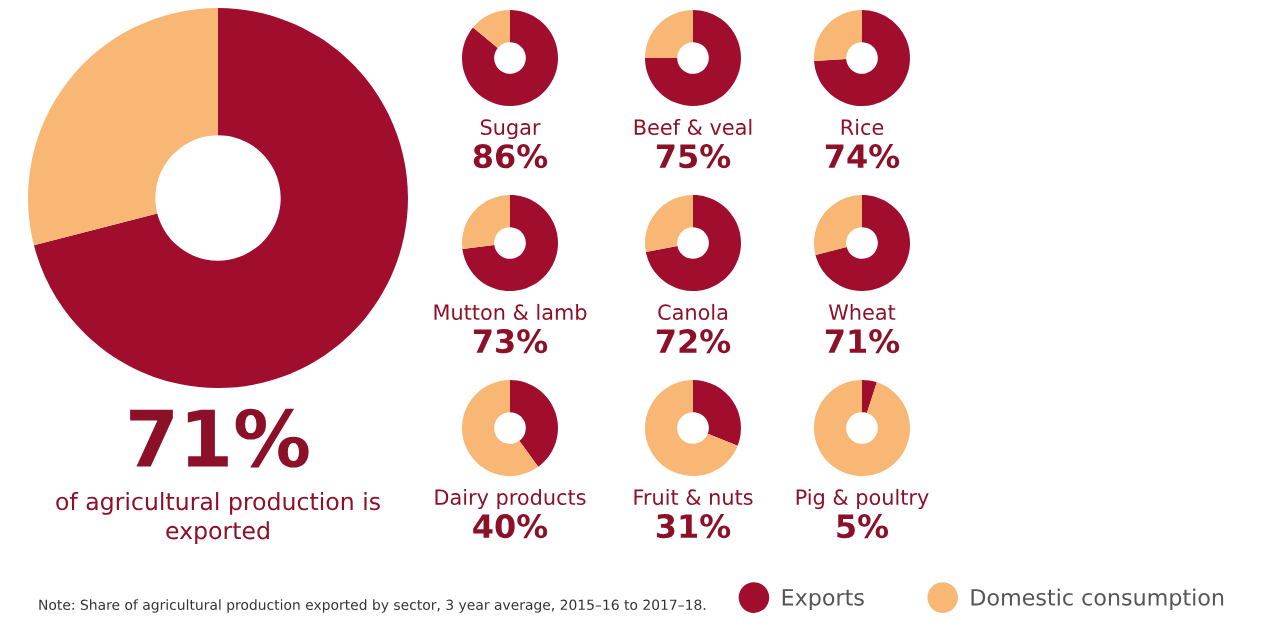  What do you see at coordinates (693, 526) in the screenshot?
I see `text: 31%` at bounding box center [693, 526].